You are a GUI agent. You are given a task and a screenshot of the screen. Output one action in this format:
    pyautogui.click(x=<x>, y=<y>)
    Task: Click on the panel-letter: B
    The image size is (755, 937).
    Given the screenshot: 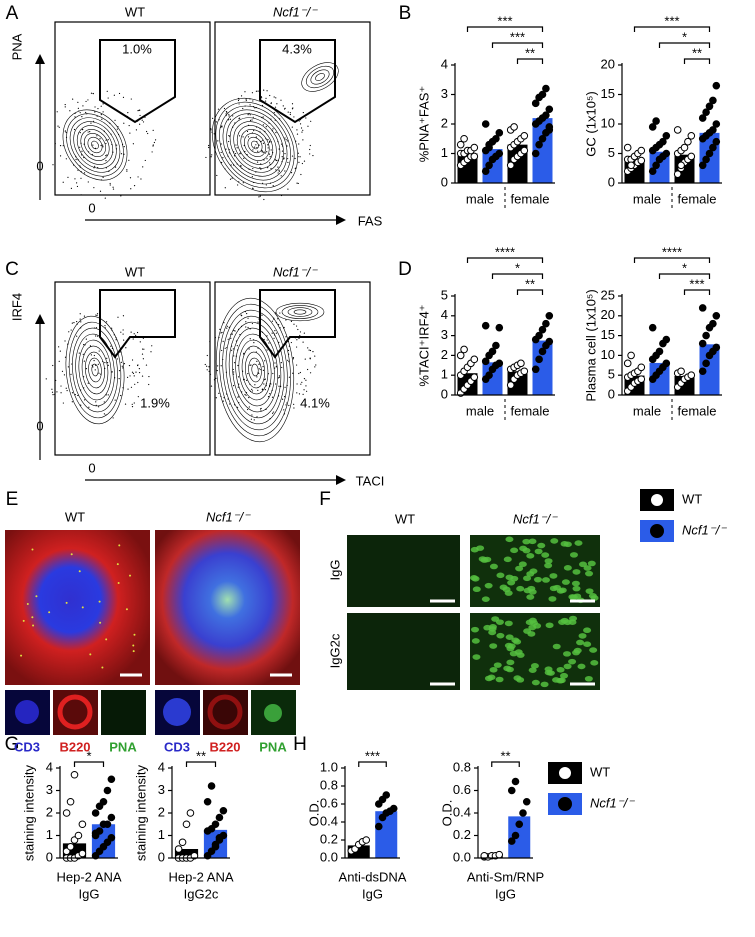 What is the action you would take?
    pyautogui.click(x=405, y=13)
    